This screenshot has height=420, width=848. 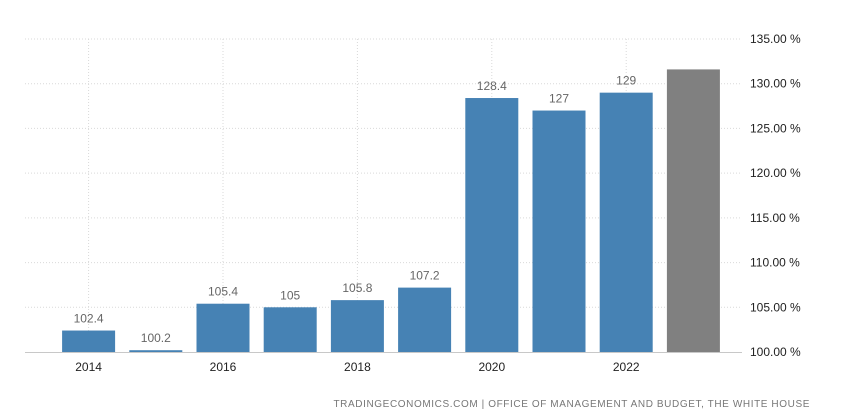 I want to click on data-label: 105.4, so click(x=223, y=292).